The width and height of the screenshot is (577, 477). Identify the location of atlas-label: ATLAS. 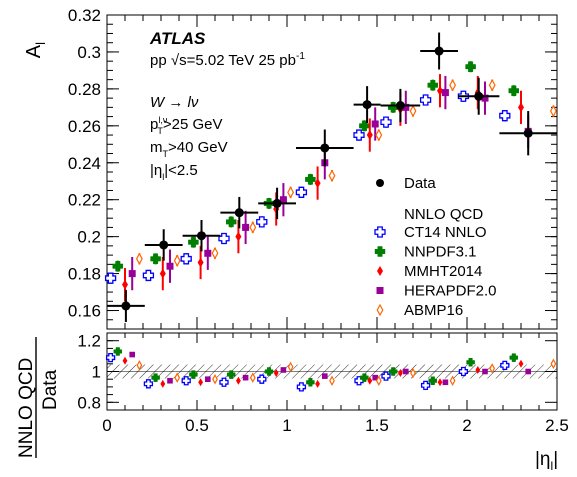
(177, 38).